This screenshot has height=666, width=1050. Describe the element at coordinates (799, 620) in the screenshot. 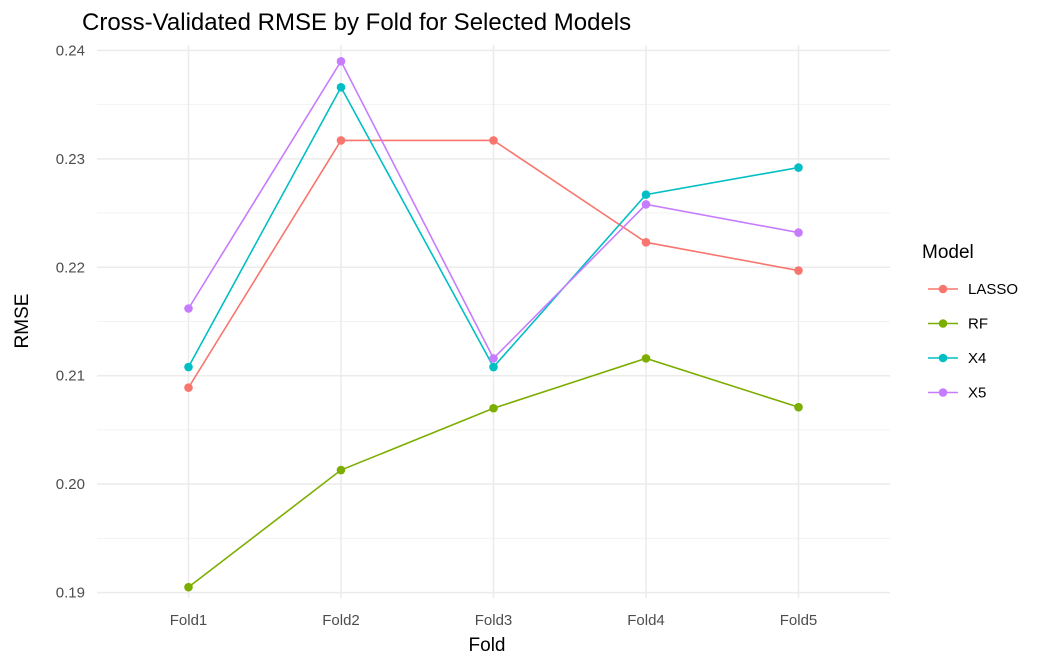

I see `x-tick-label: Fold5` at that location.